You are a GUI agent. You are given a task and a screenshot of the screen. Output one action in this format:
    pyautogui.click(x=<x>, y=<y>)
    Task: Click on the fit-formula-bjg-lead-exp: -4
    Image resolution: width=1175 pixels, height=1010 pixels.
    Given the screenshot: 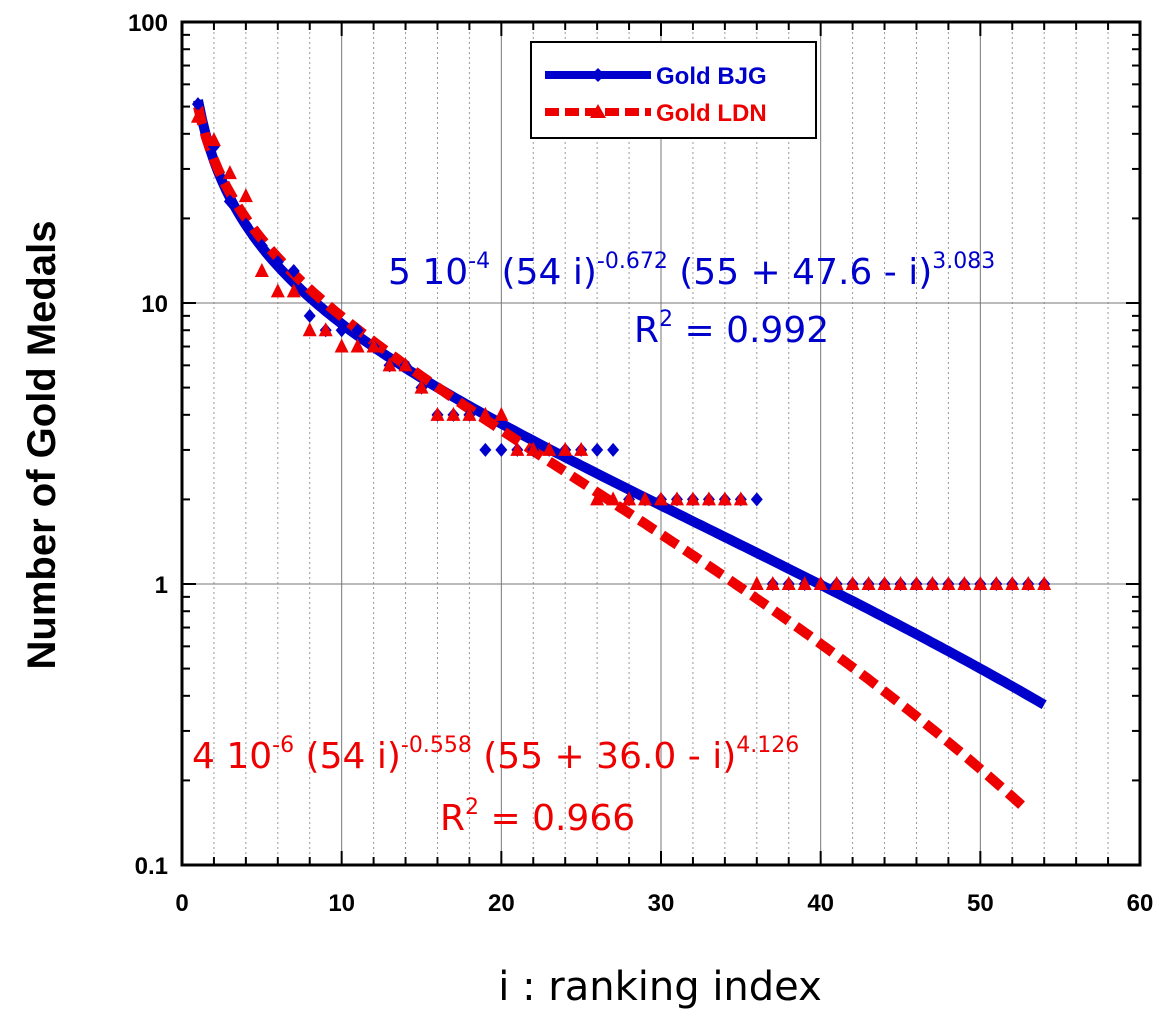 What is the action you would take?
    pyautogui.click(x=479, y=261)
    